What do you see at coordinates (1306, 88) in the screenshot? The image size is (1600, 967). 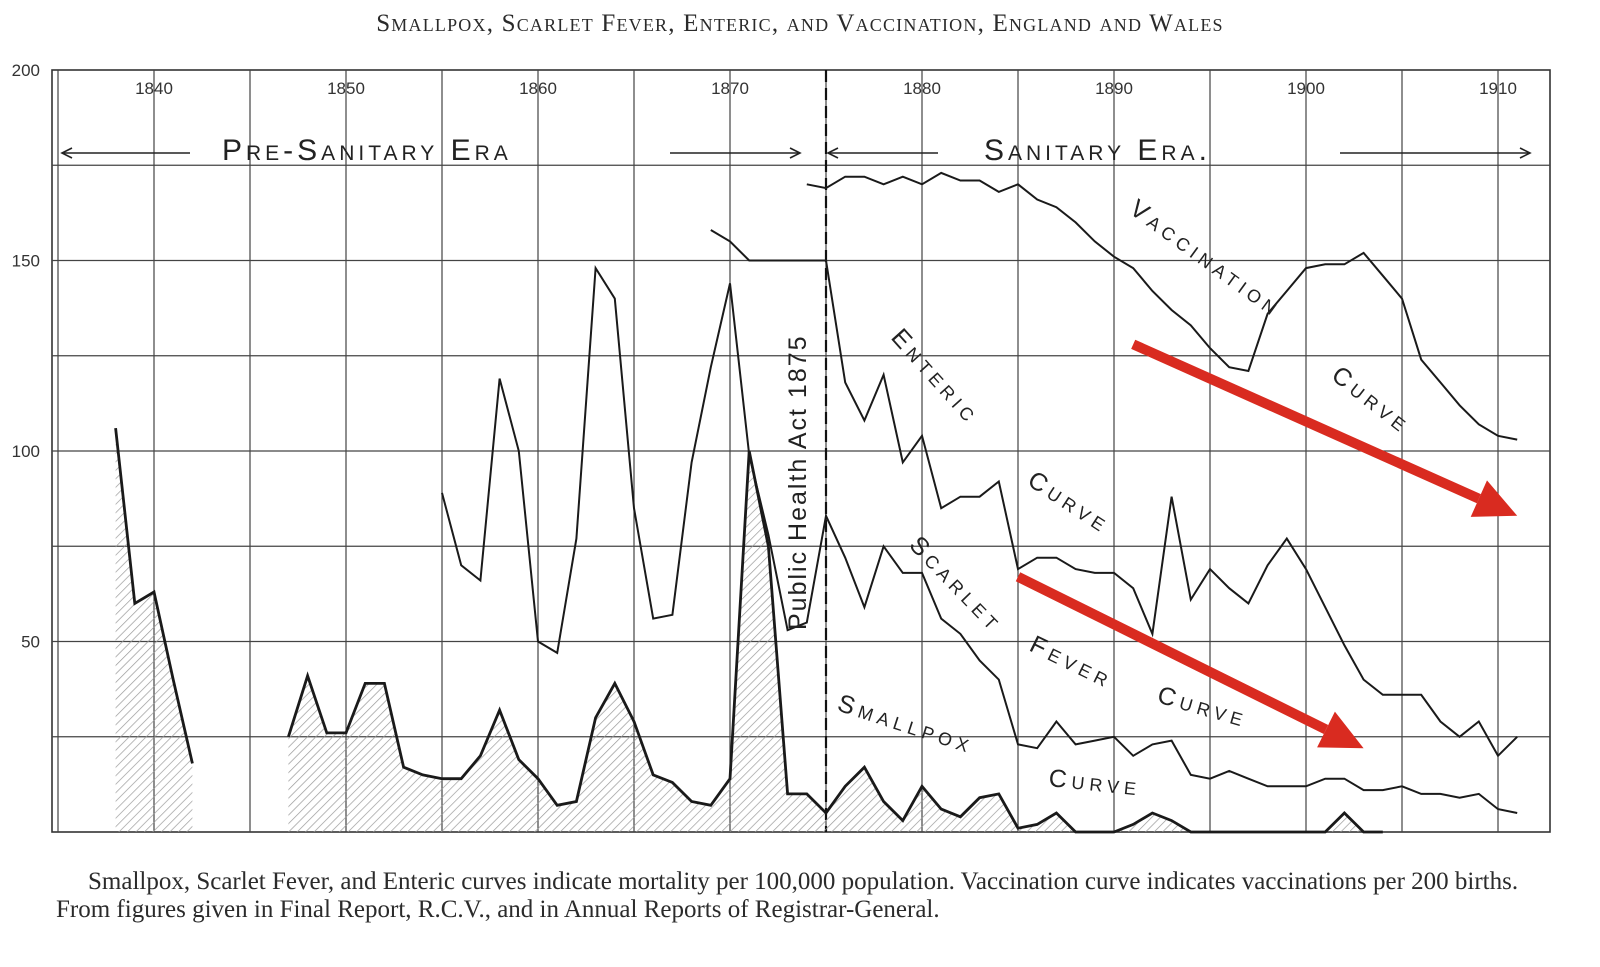 I see `x-tick-label: 1900` at bounding box center [1306, 88].